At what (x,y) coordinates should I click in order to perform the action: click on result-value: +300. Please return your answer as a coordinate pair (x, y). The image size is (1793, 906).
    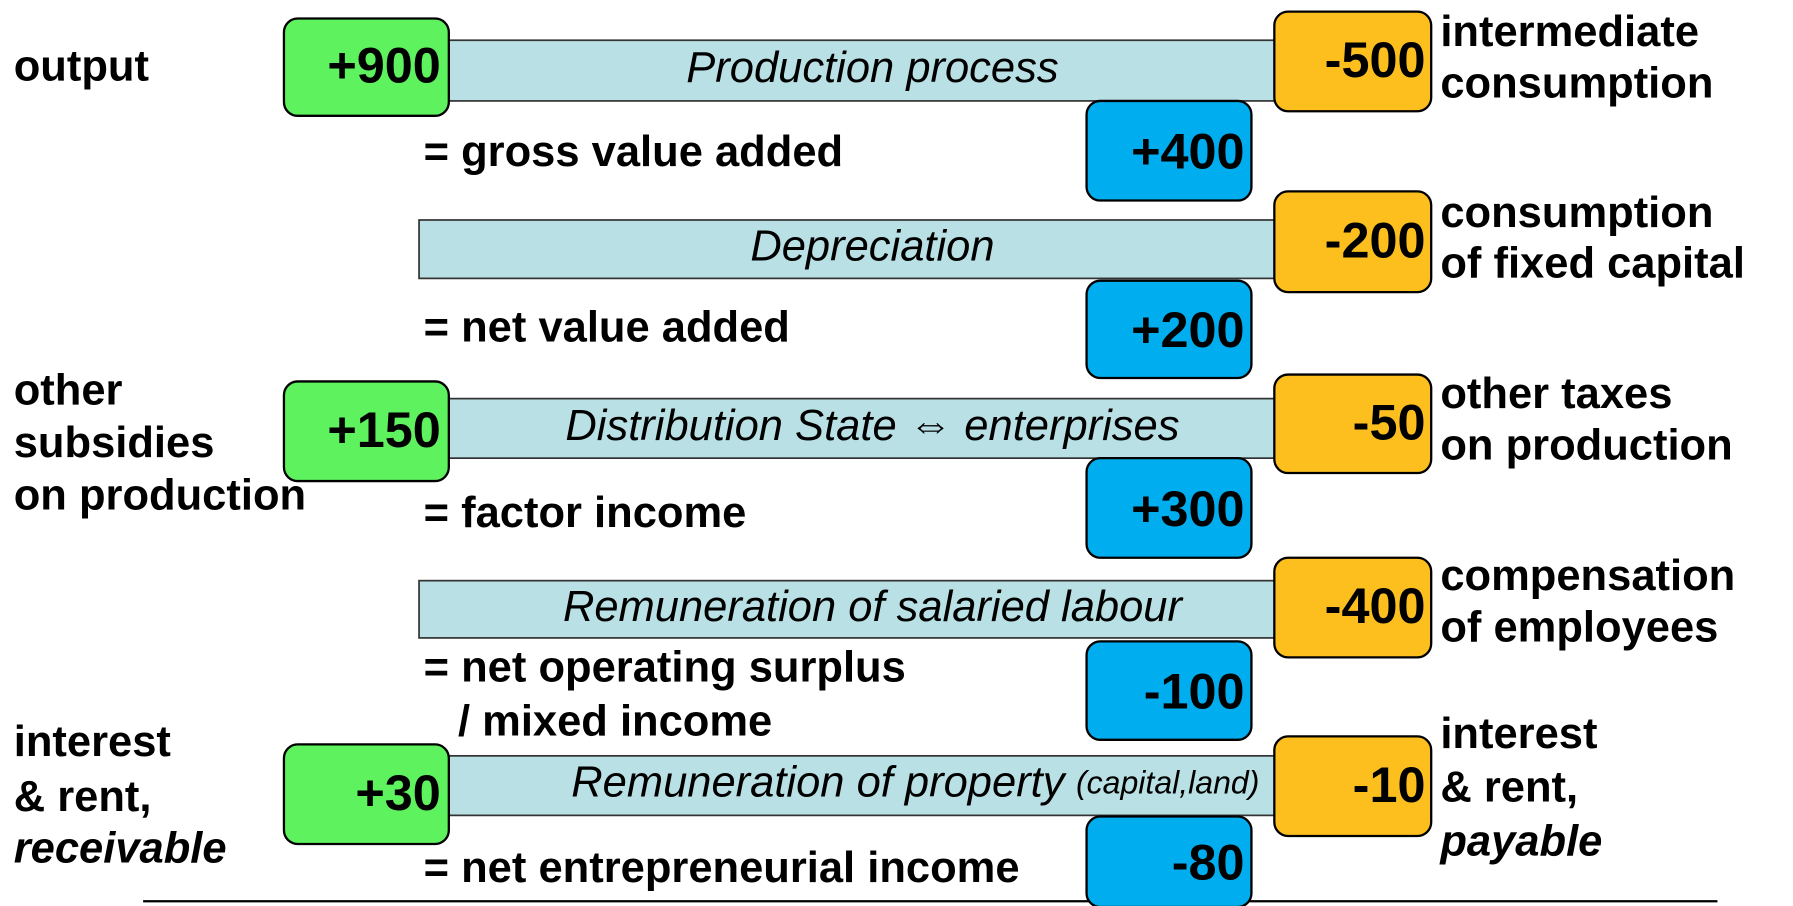
    Looking at the image, I should click on (1187, 508).